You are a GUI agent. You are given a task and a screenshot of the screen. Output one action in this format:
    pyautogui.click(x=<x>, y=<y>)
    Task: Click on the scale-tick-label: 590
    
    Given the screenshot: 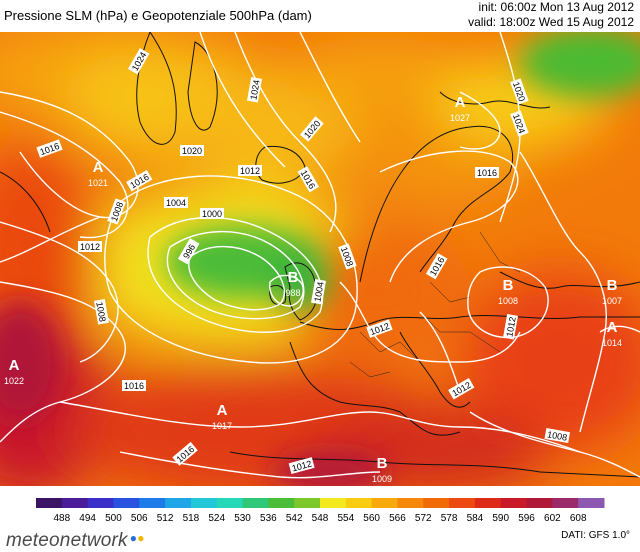 What is the action you would take?
    pyautogui.click(x=500, y=518)
    